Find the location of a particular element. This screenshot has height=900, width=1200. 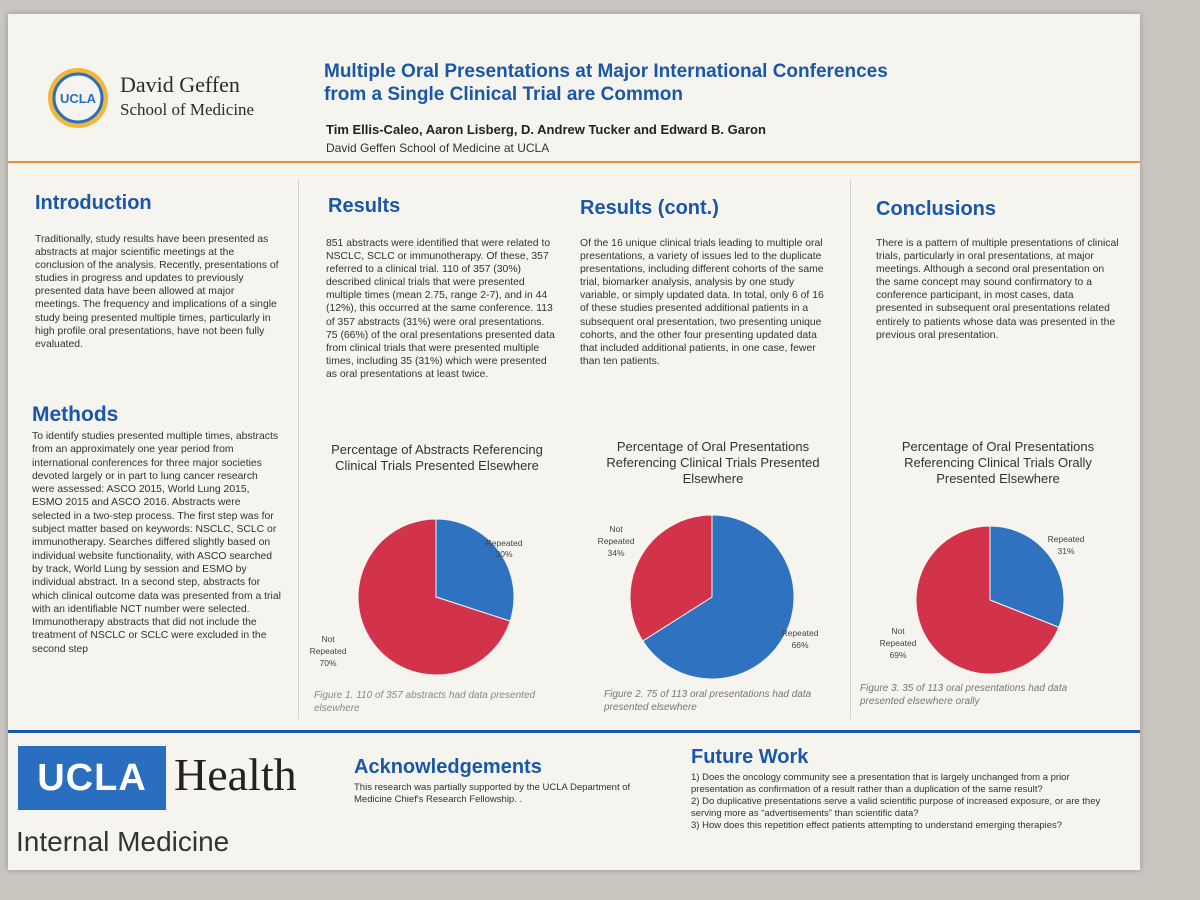

chart2-pct-not-repeated: 34% is located at coordinates (615, 553).